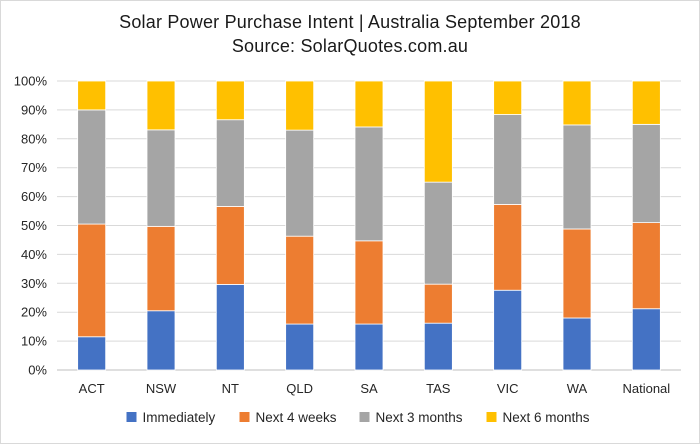 The width and height of the screenshot is (700, 444). Describe the element at coordinates (419, 417) in the screenshot. I see `legend-label: Next 3 months` at that location.